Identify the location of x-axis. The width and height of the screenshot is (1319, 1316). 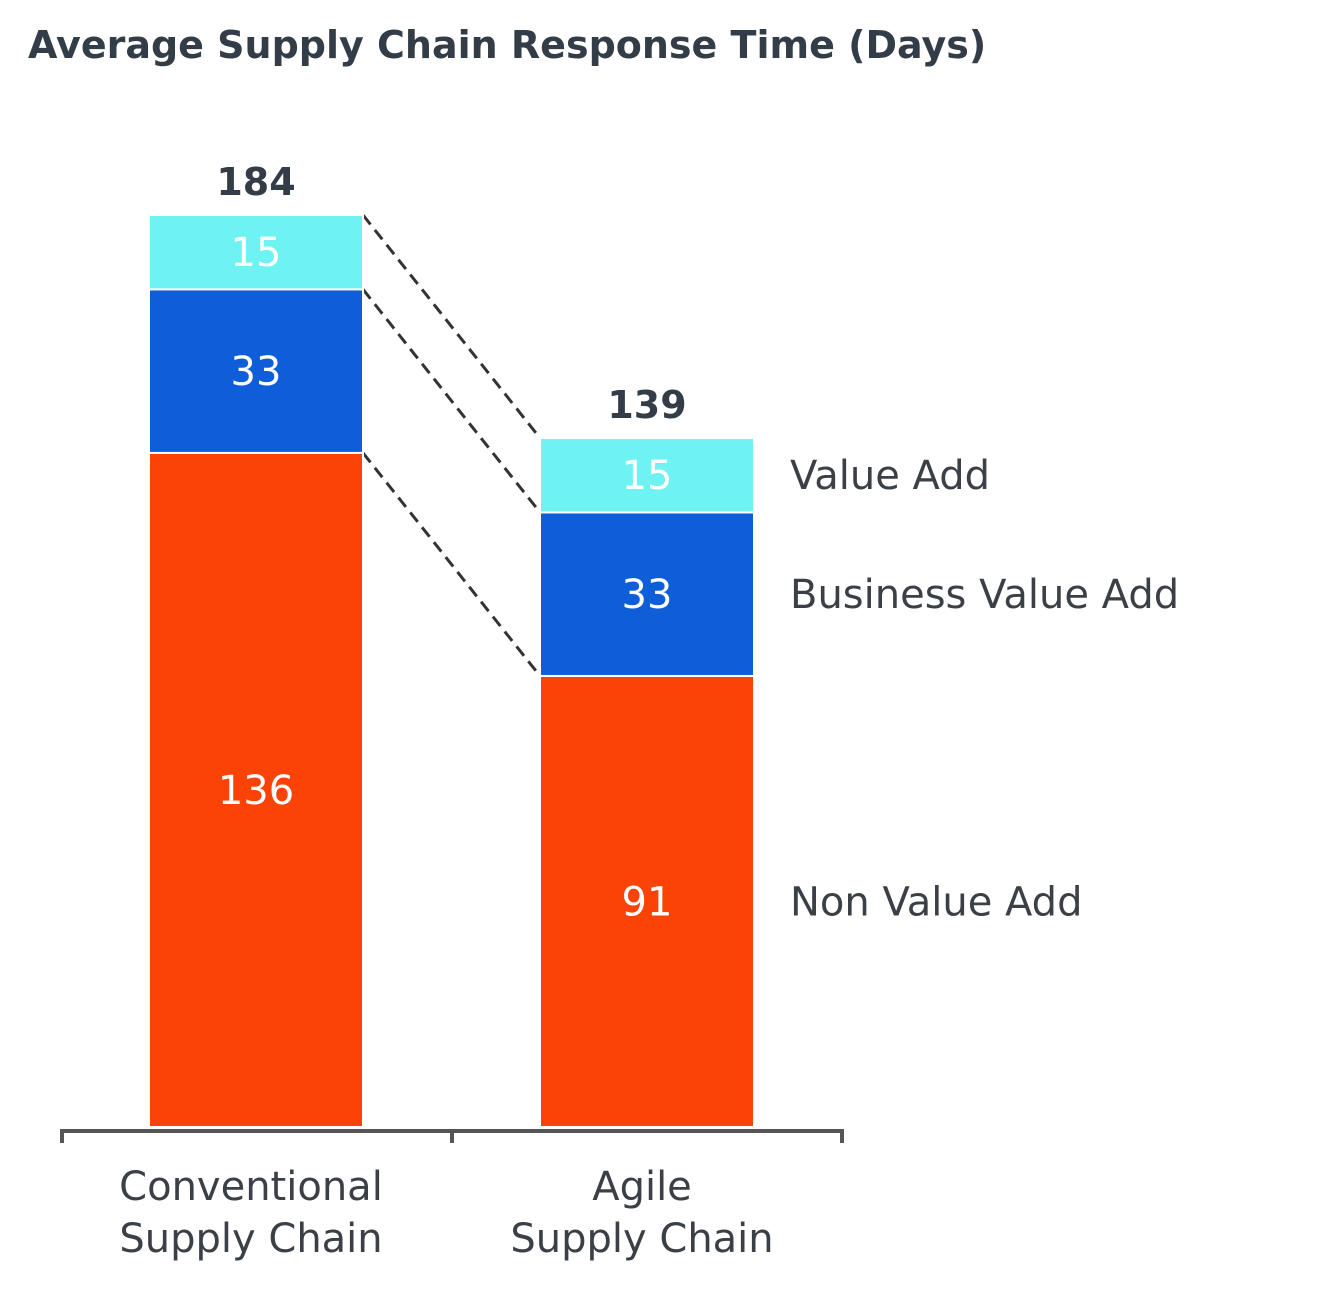
(452, 1136).